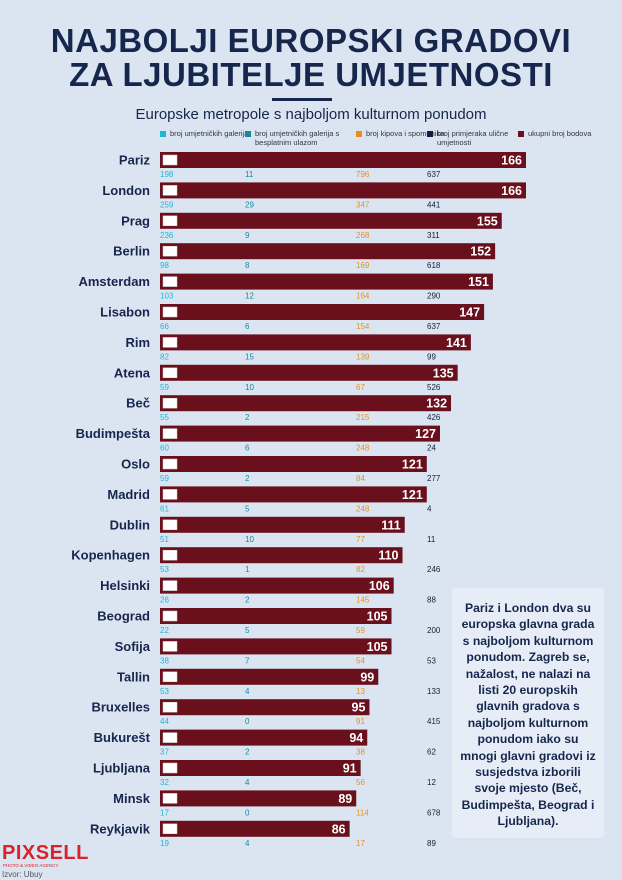 The image size is (622, 880). What do you see at coordinates (133, 676) in the screenshot?
I see `category-label: Tallin` at bounding box center [133, 676].